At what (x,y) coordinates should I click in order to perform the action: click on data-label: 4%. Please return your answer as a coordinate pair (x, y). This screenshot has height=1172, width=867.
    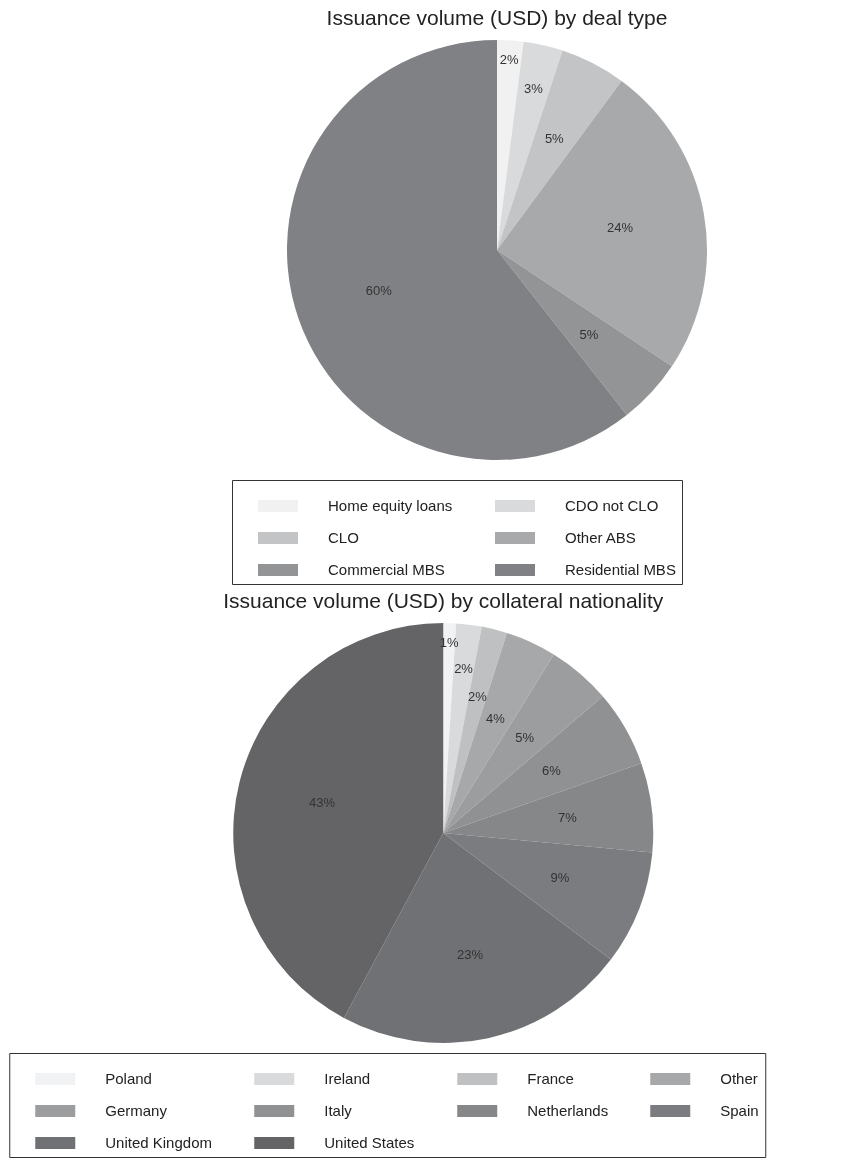
    Looking at the image, I should click on (496, 719).